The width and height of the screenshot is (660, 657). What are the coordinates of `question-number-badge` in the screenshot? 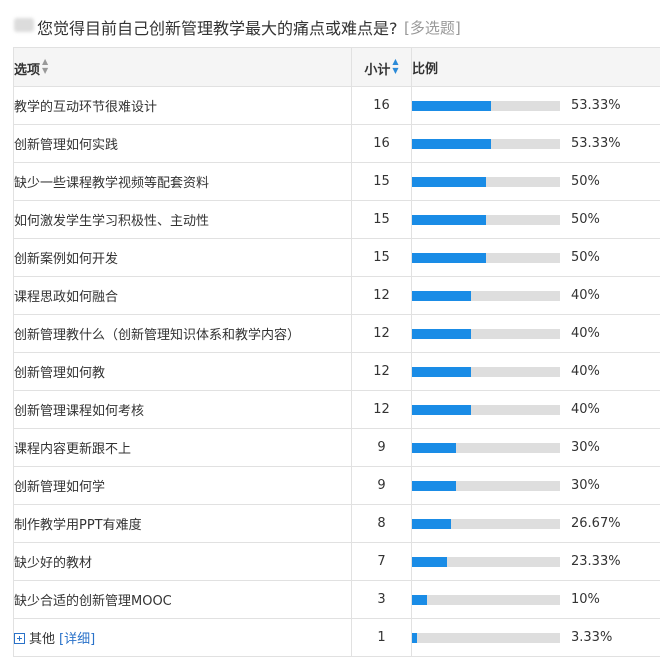 It's located at (24, 25).